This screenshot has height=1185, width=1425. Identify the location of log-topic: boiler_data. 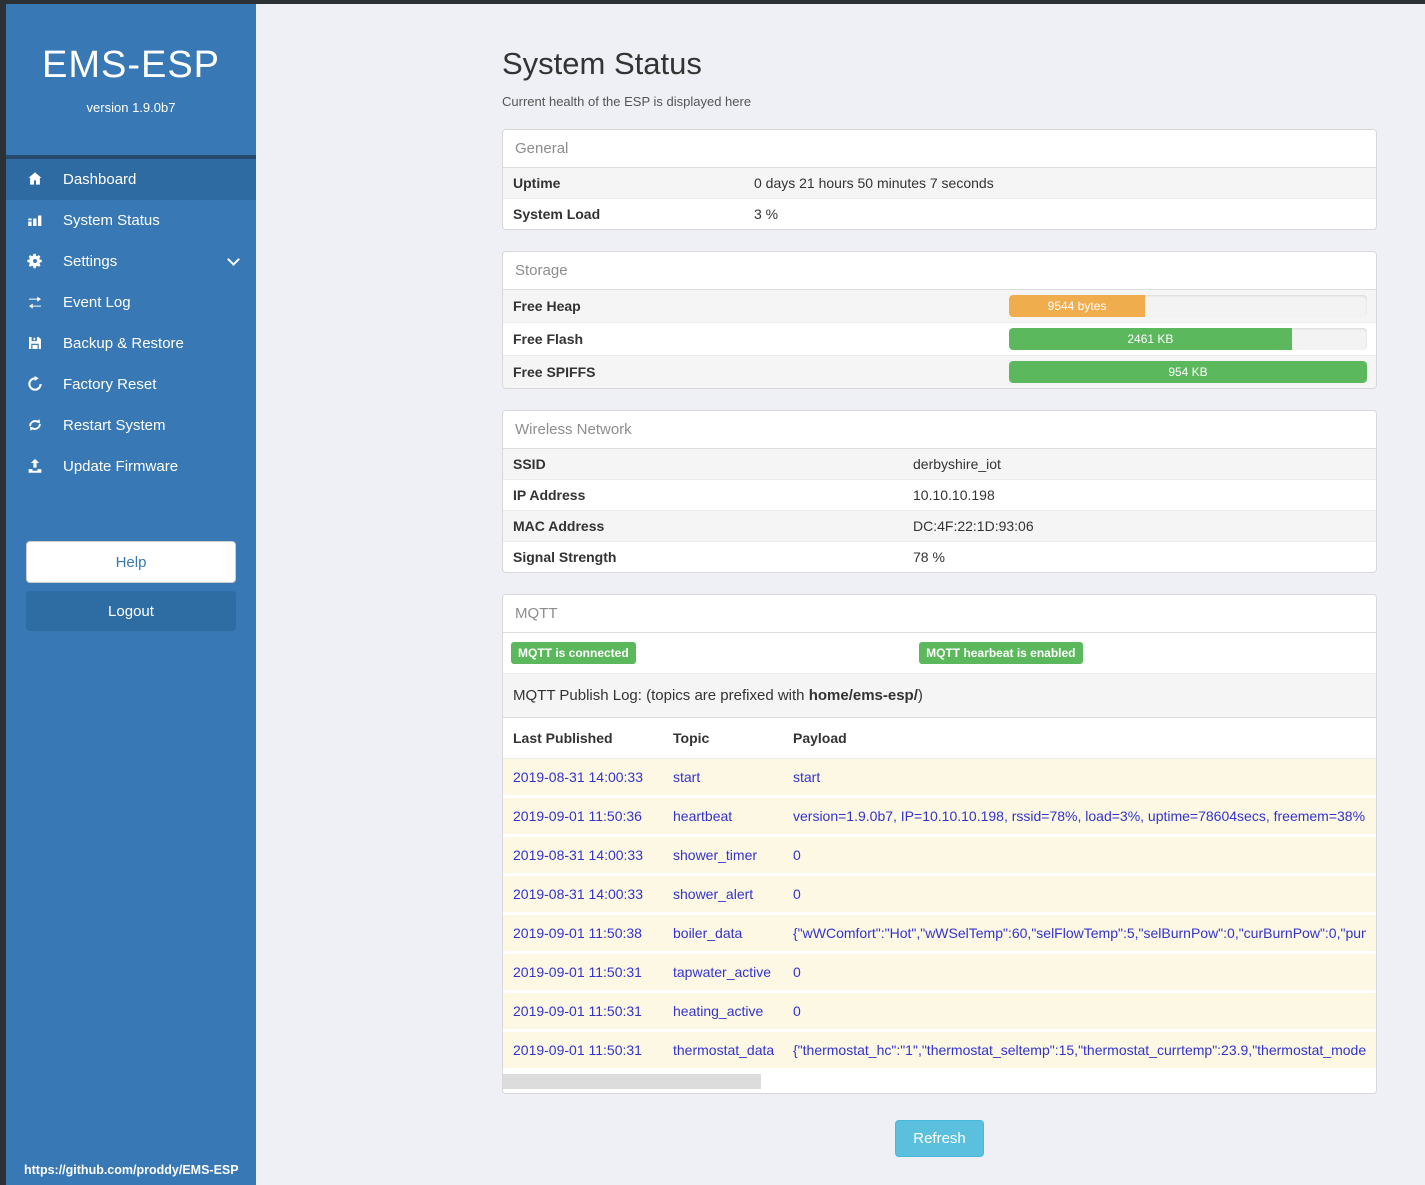
(708, 933).